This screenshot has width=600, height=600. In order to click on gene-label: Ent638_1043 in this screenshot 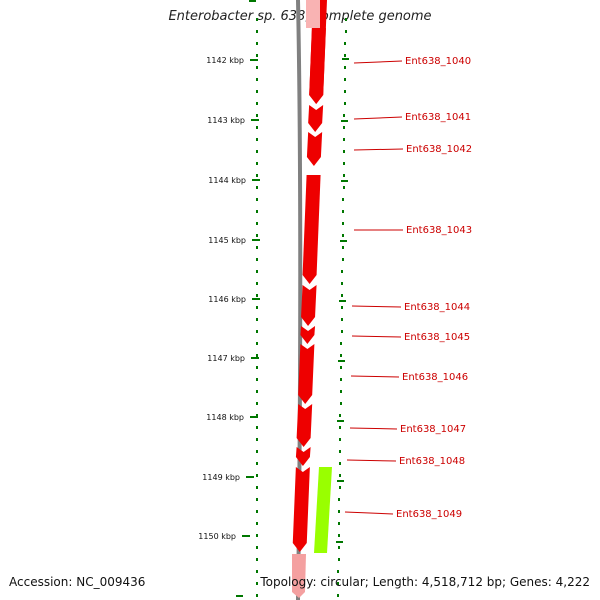, I will do `click(439, 230)`.